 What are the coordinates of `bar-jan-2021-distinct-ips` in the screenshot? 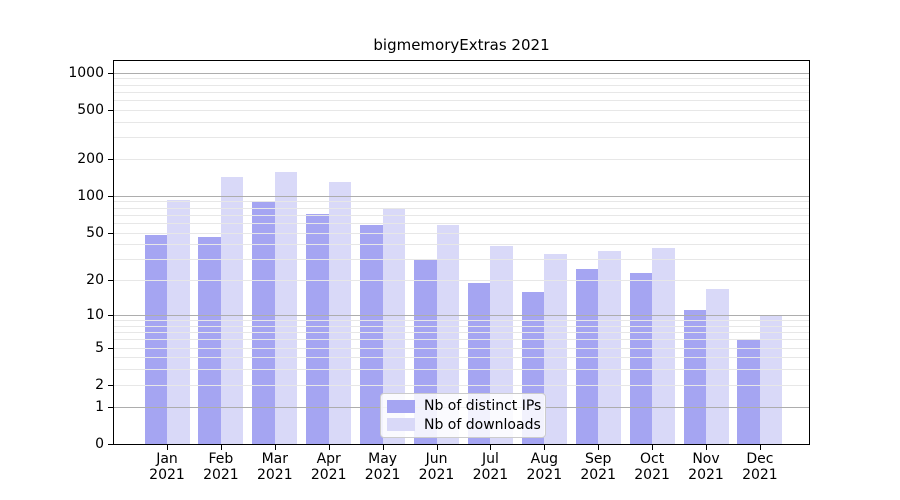 It's located at (155, 339).